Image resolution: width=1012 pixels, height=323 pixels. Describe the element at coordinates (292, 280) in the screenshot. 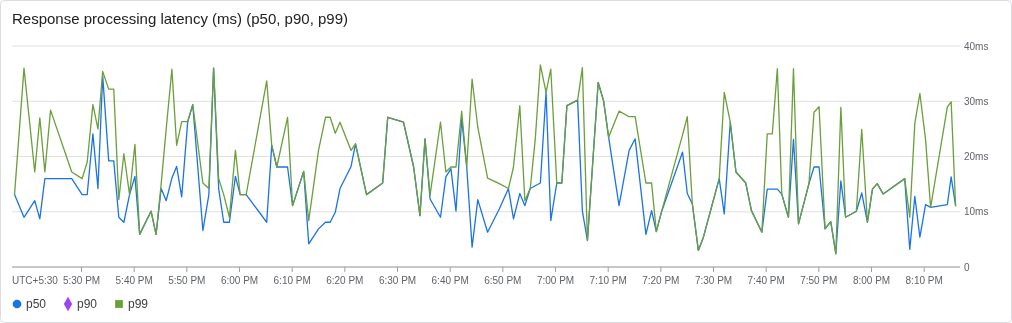

I see `x-tick-label: 6:10 PM` at that location.